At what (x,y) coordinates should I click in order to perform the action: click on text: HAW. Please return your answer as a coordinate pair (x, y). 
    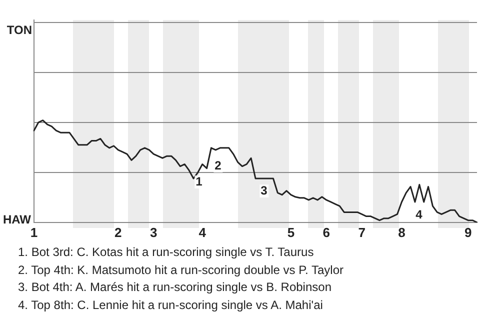
    Looking at the image, I should click on (17, 219).